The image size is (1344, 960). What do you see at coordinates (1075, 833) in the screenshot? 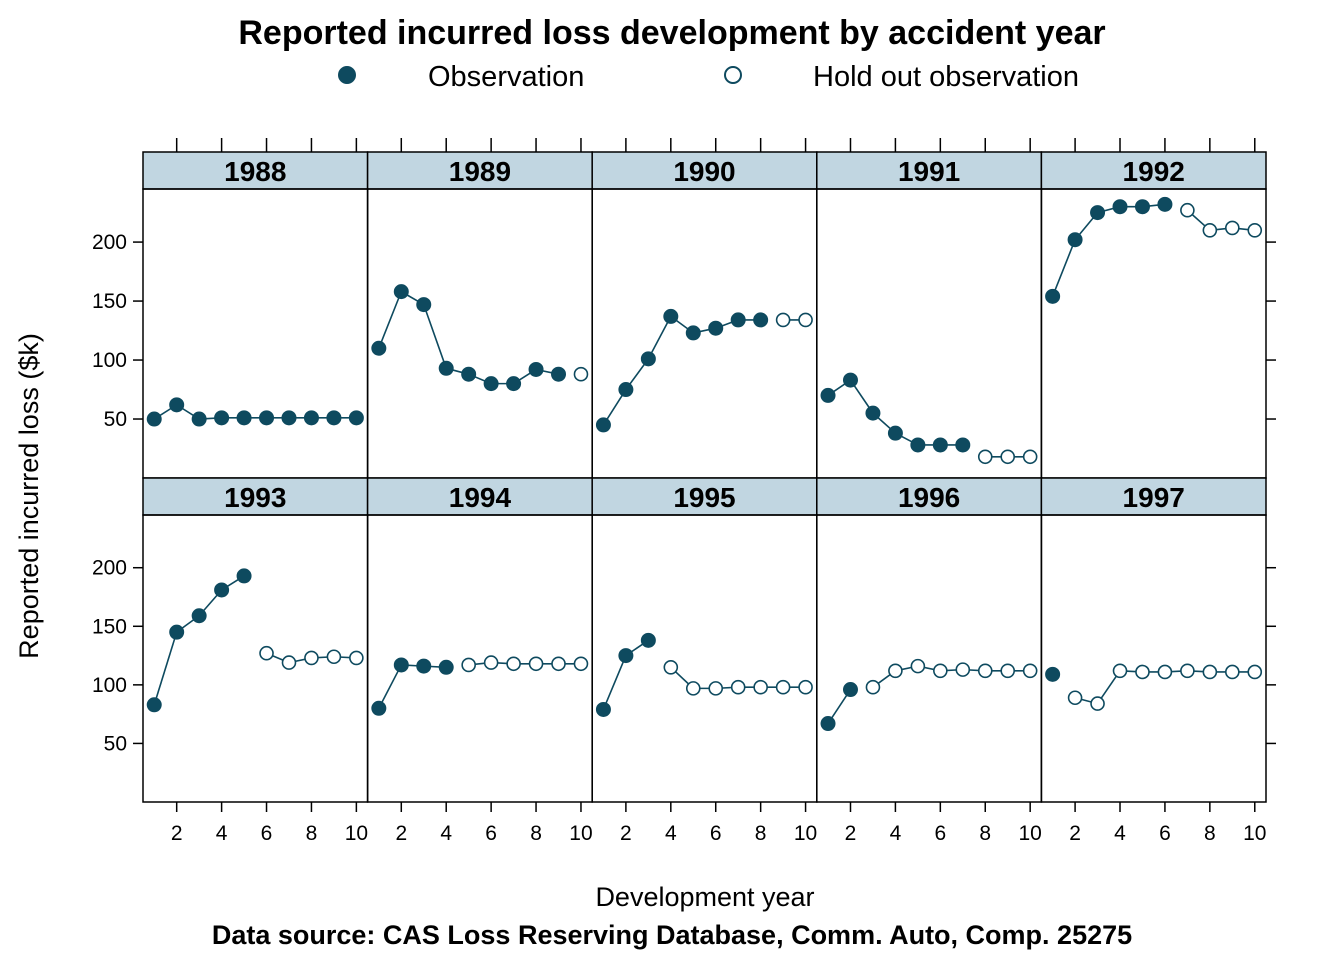
I see `x-tick-label-1997-2: 2` at bounding box center [1075, 833].